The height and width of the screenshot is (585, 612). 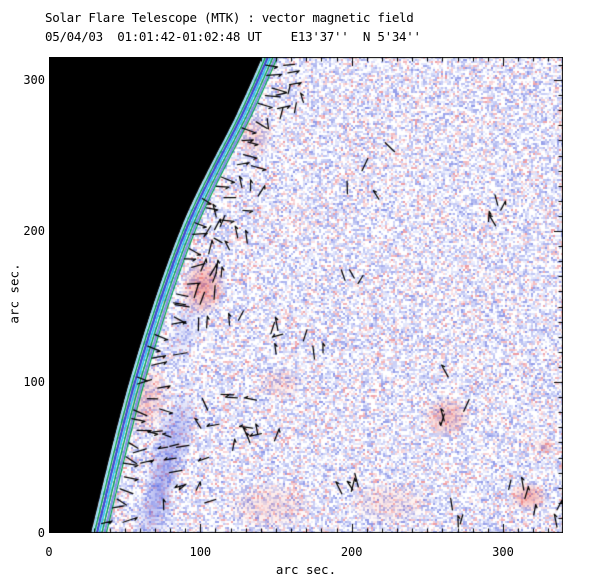 I want to click on x-tick-label-300: 300, so click(x=503, y=552).